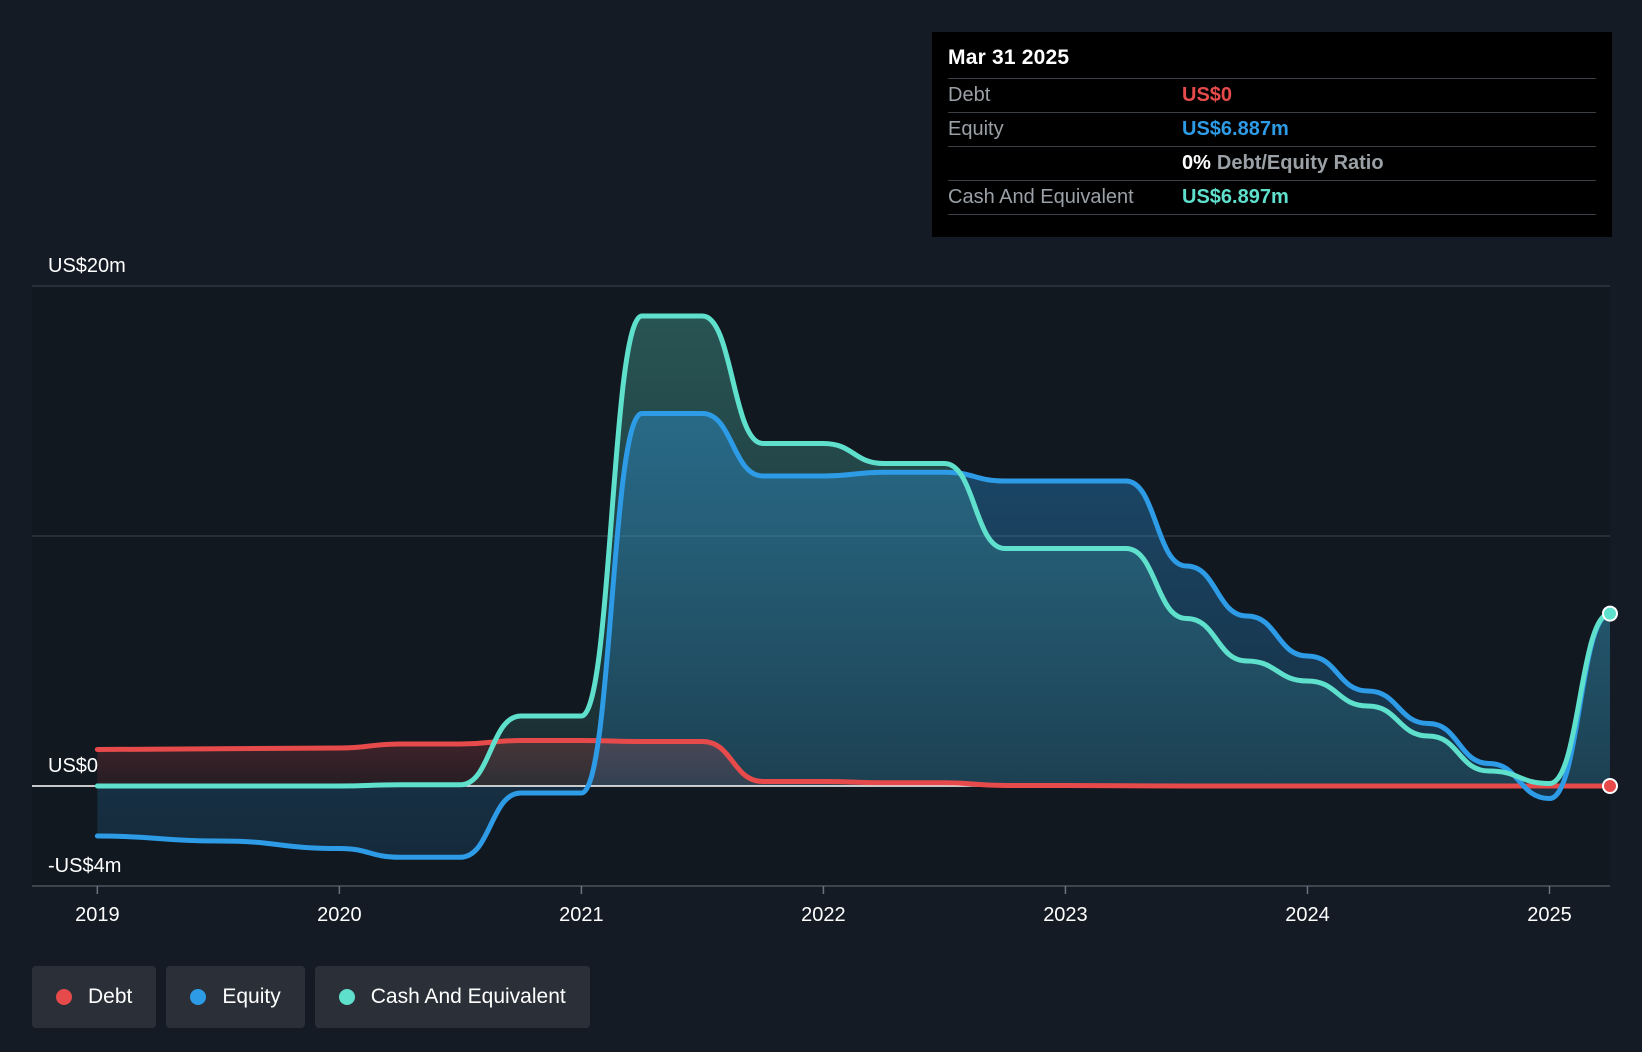  I want to click on tooltip-row-cash: Cash And Equivalent US$6.897m, so click(1272, 198).